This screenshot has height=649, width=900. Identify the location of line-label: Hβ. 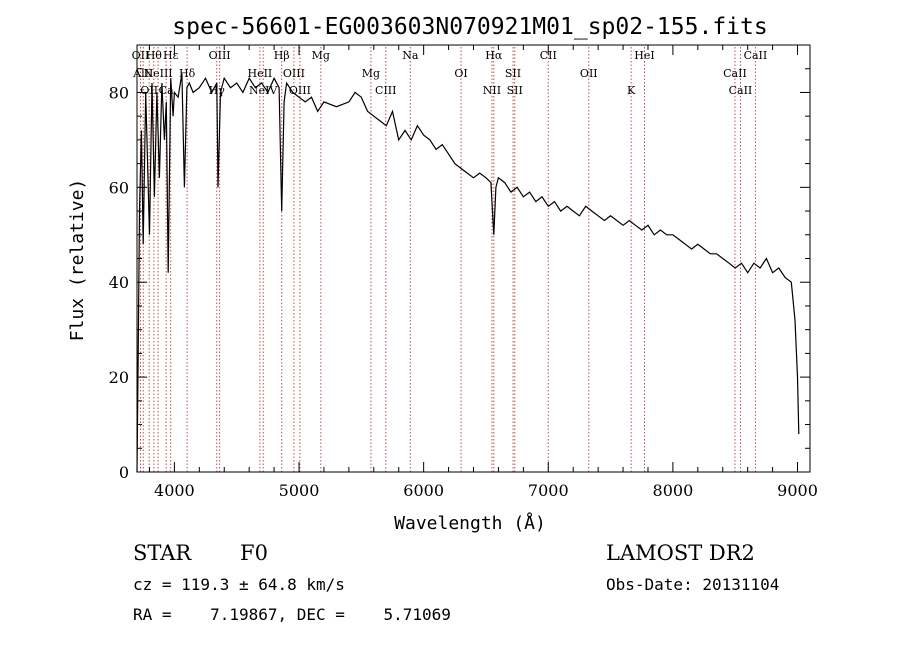
(282, 55).